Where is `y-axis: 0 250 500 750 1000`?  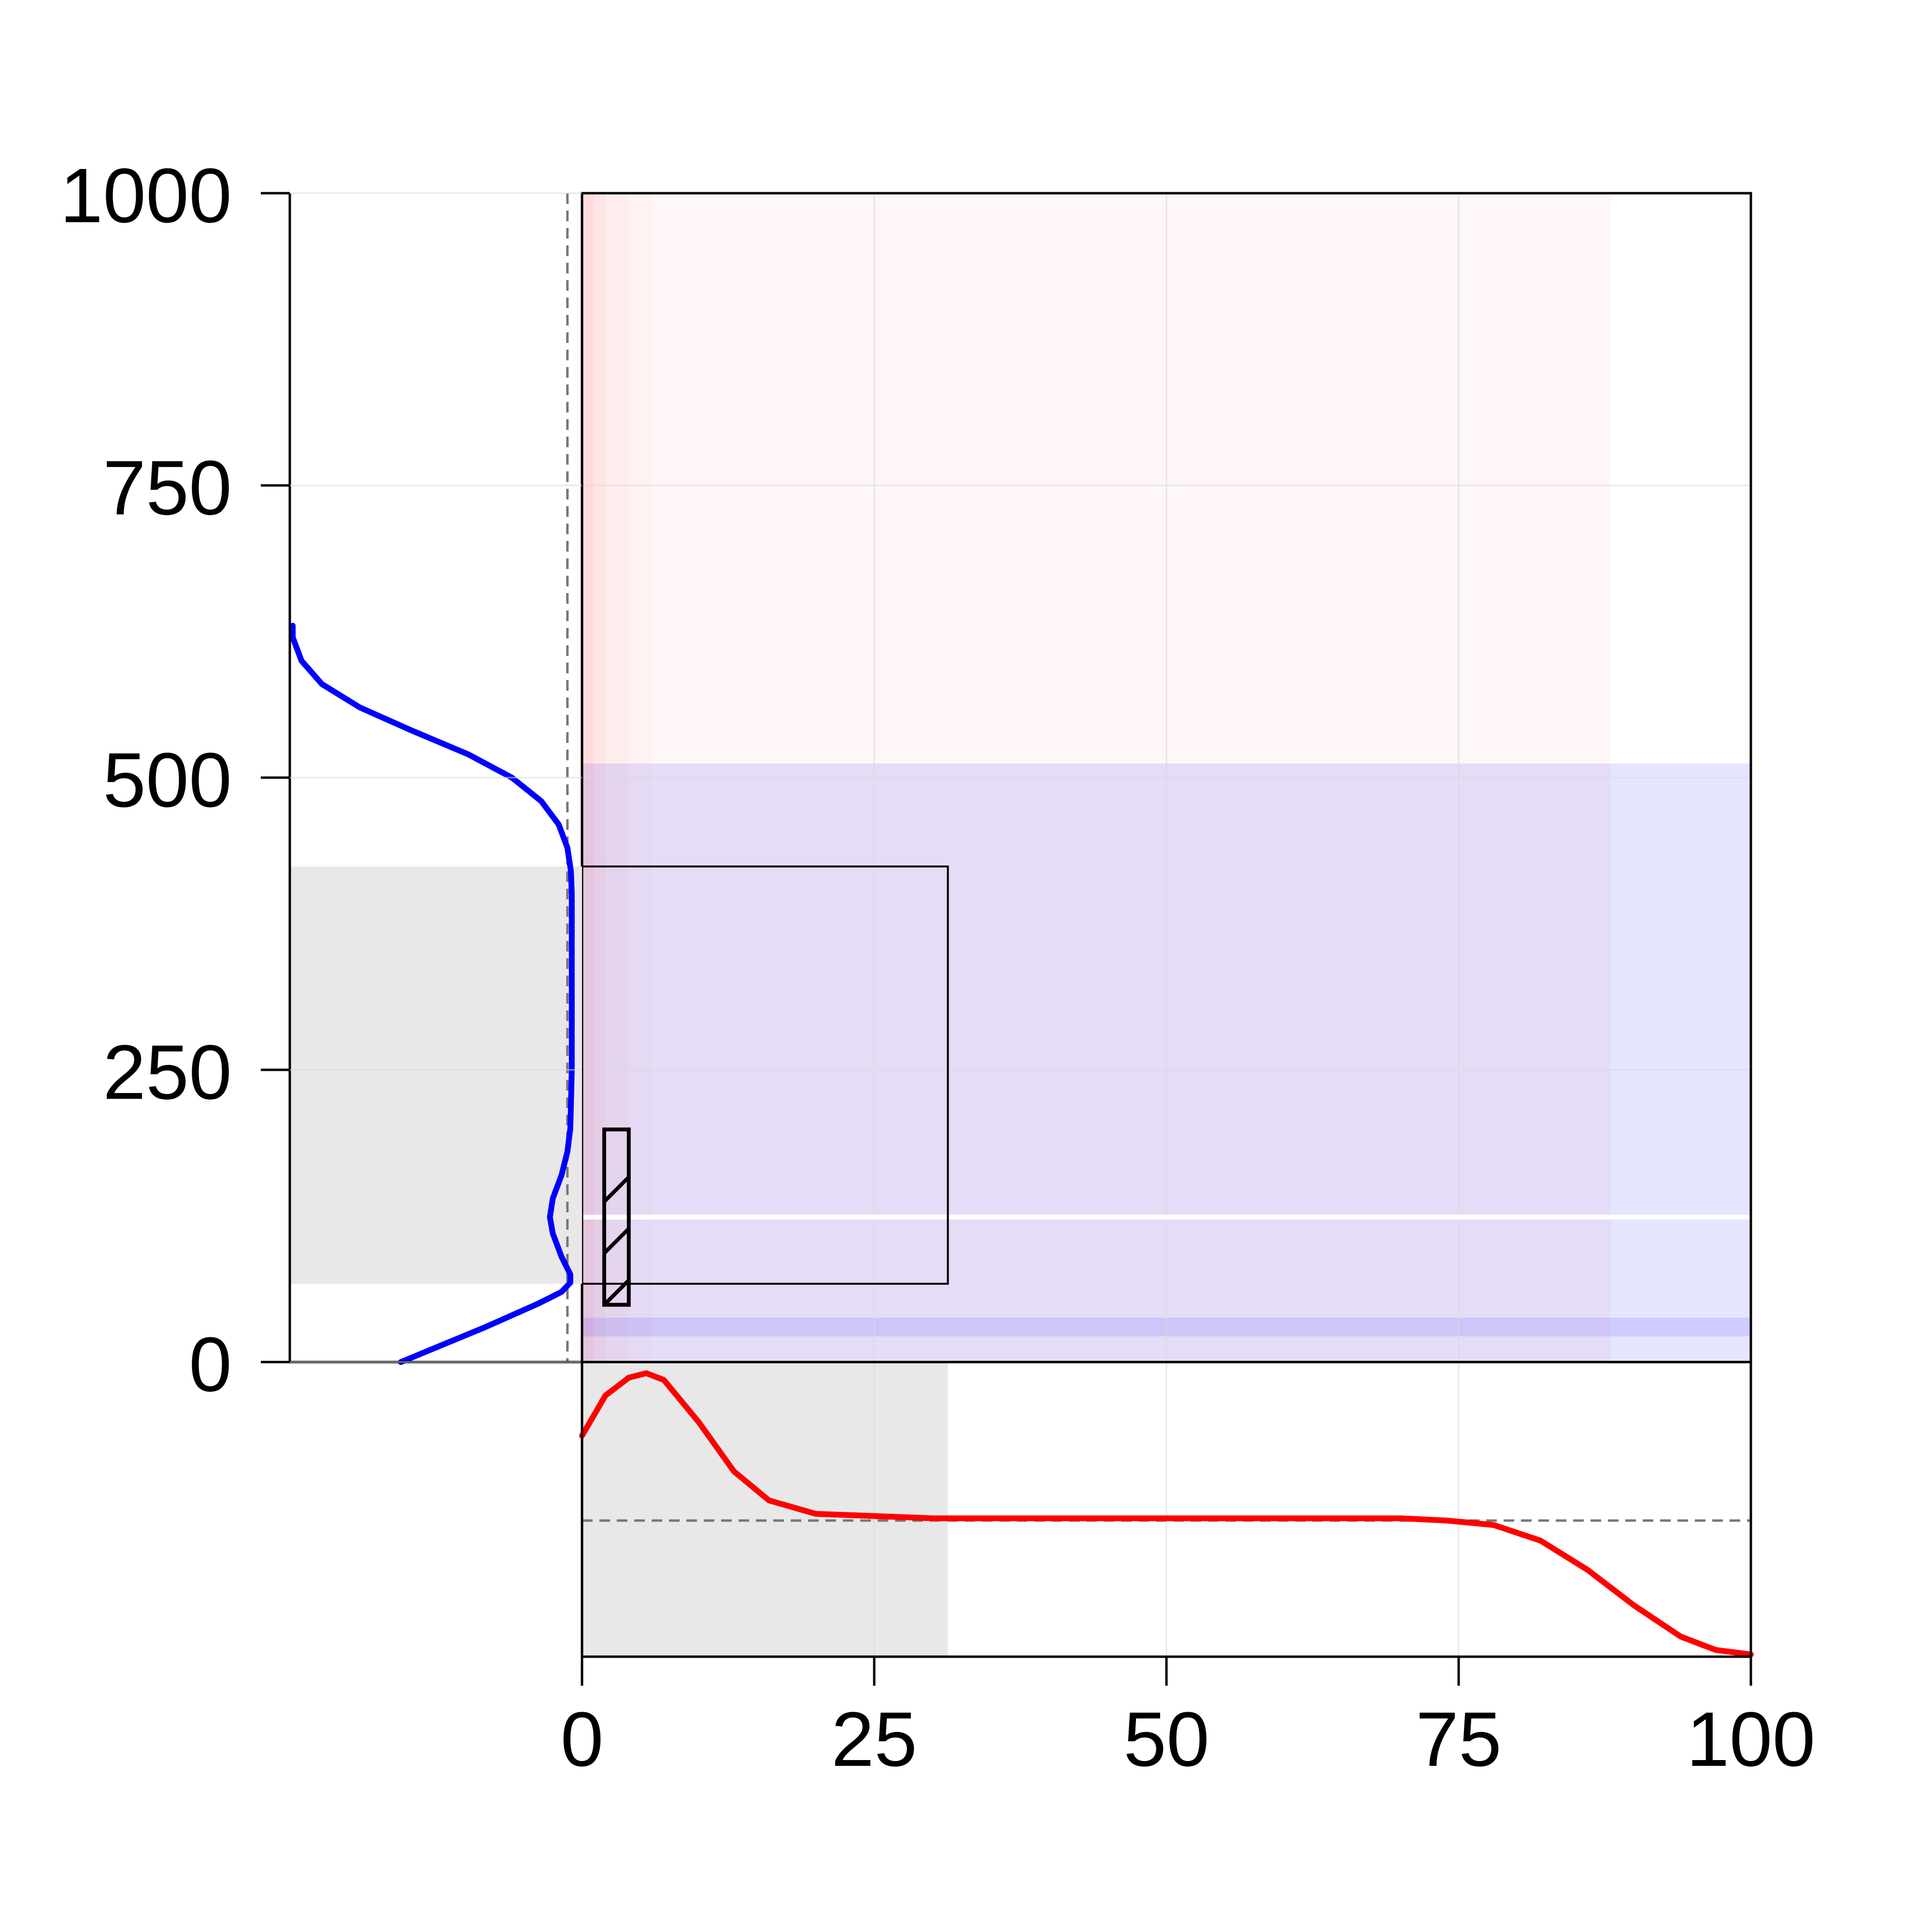
y-axis: 0 250 500 750 1000 is located at coordinates (146, 779).